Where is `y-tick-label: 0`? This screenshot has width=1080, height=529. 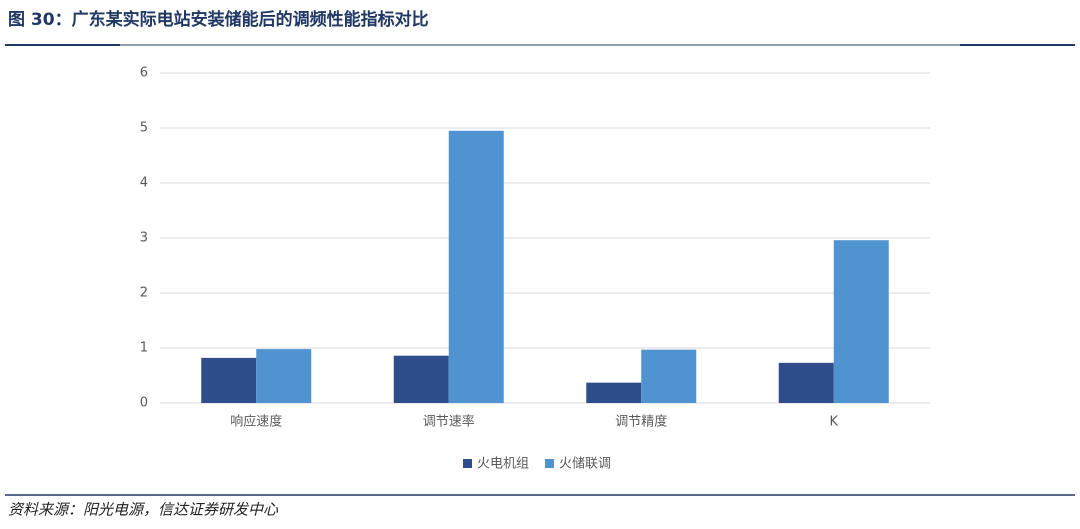 y-tick-label: 0 is located at coordinates (144, 403).